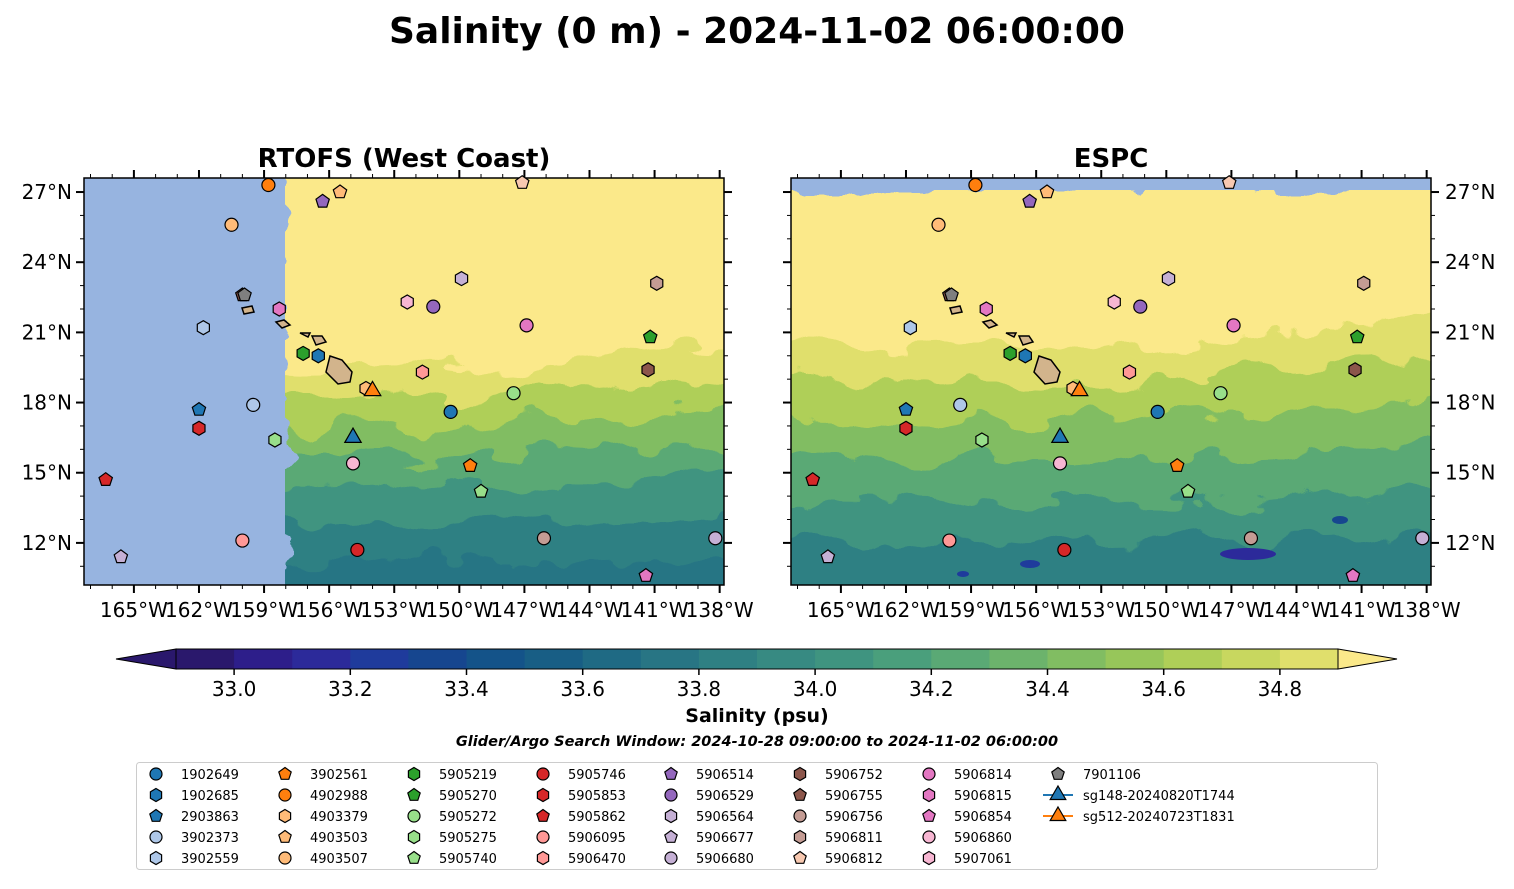  What do you see at coordinates (725, 859) in the screenshot?
I see `legend-label: 5906680` at bounding box center [725, 859].